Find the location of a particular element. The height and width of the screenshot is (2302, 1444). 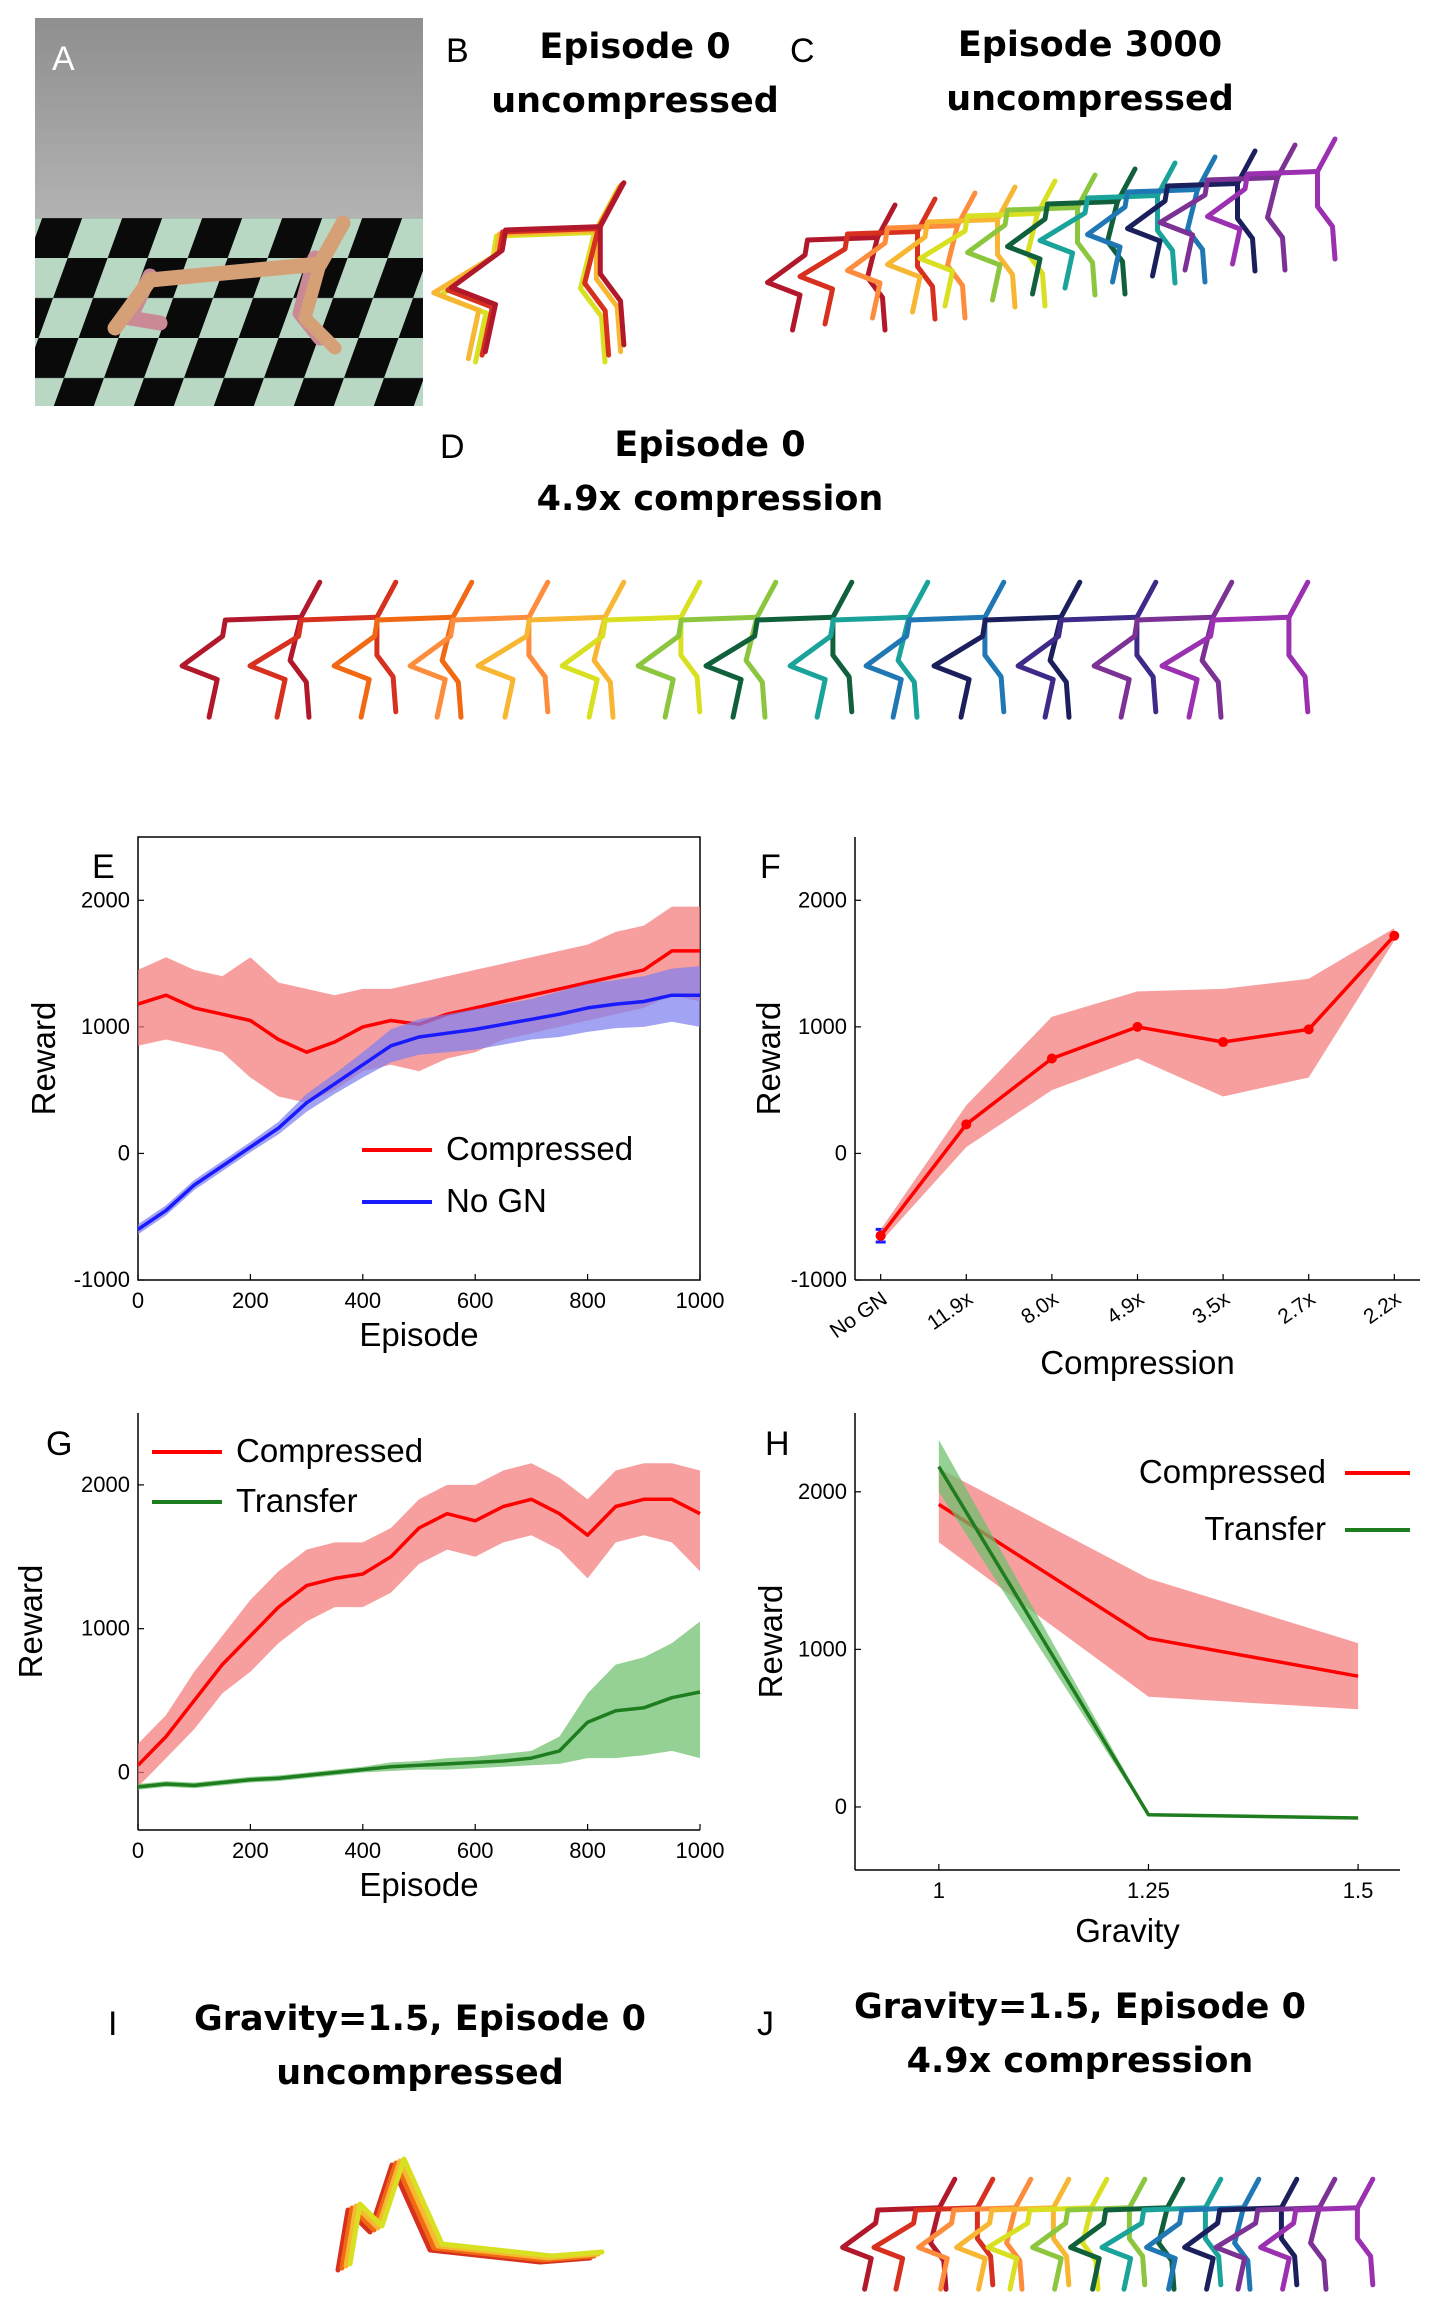

x-tick-label: No GN is located at coordinates (859, 1315).